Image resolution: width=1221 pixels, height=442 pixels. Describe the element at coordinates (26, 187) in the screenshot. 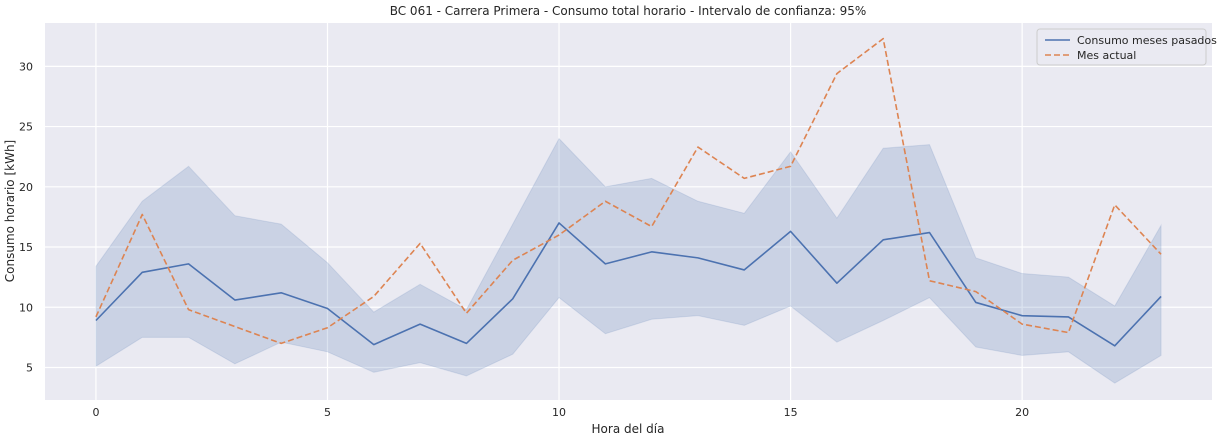

I see `y-tick-label: 20` at that location.